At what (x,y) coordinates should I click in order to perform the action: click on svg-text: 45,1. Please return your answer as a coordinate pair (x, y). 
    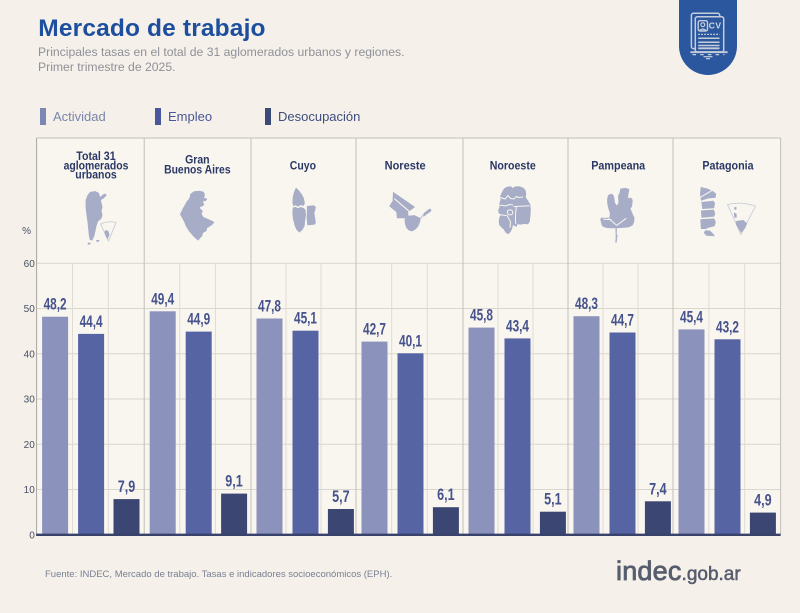
    Looking at the image, I should click on (305, 318).